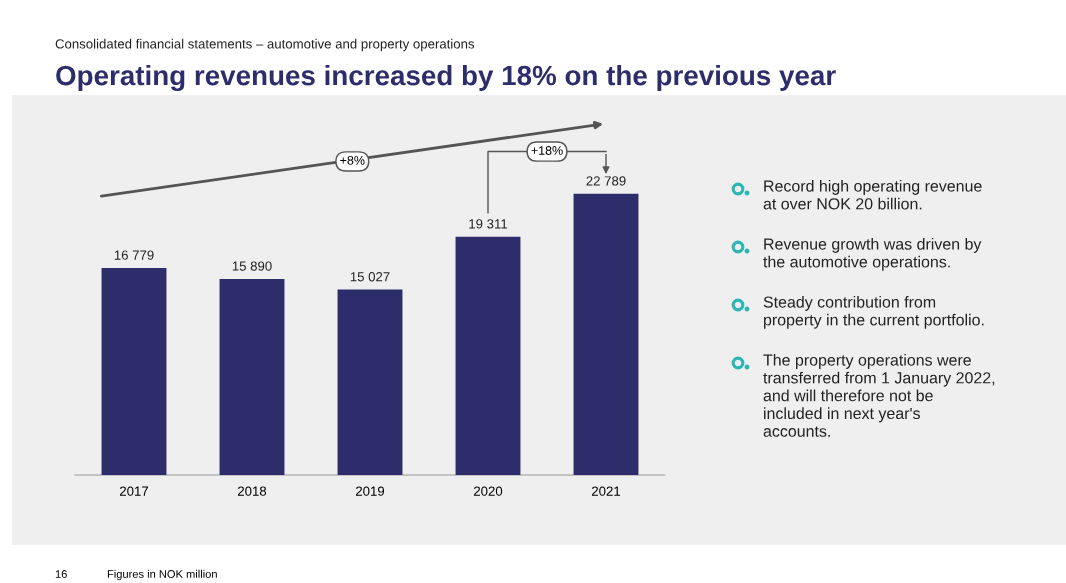 This screenshot has width=1066, height=583. I want to click on chart-subtitle: Consolidated financial statements – automotive and property operations, so click(265, 45).